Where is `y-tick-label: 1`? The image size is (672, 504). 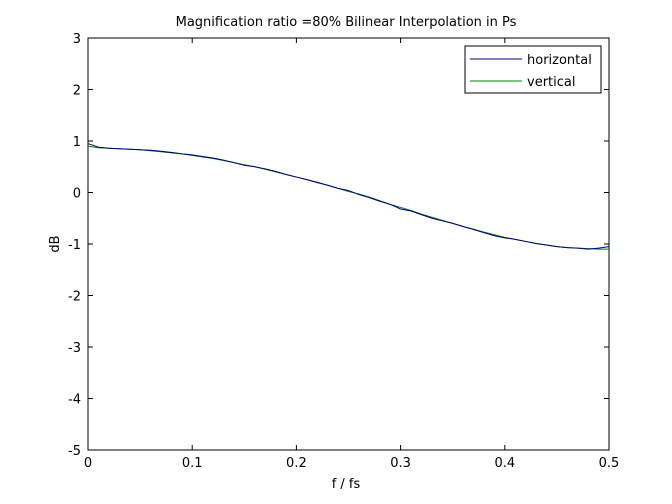
y-tick-label: 1 is located at coordinates (77, 142).